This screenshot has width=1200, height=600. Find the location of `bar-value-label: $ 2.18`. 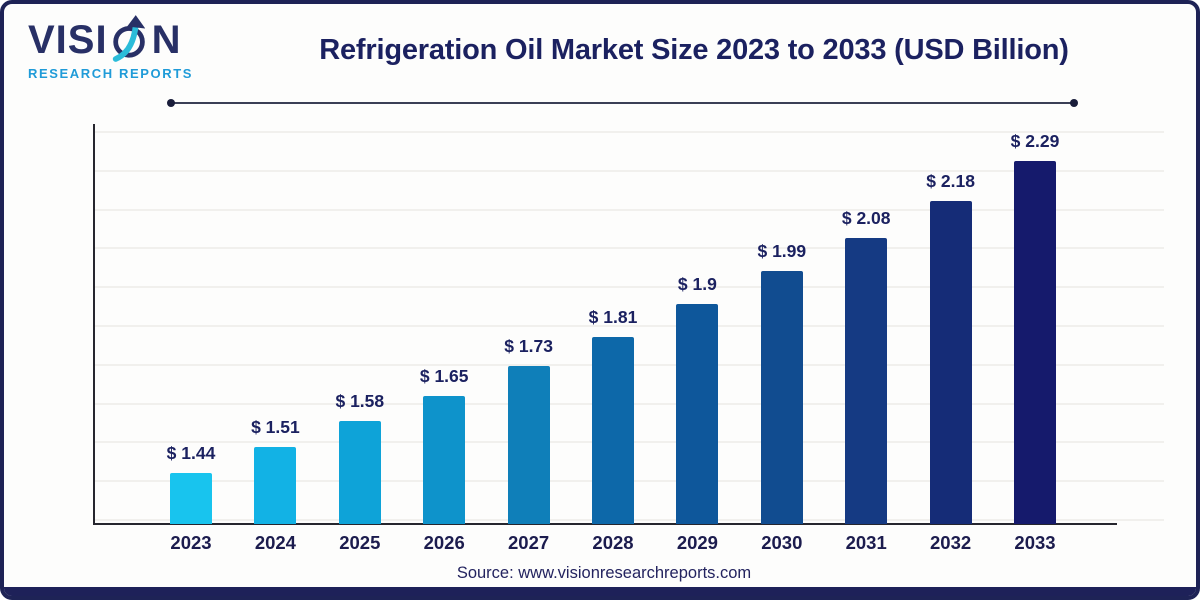

bar-value-label: $ 2.18 is located at coordinates (950, 181).